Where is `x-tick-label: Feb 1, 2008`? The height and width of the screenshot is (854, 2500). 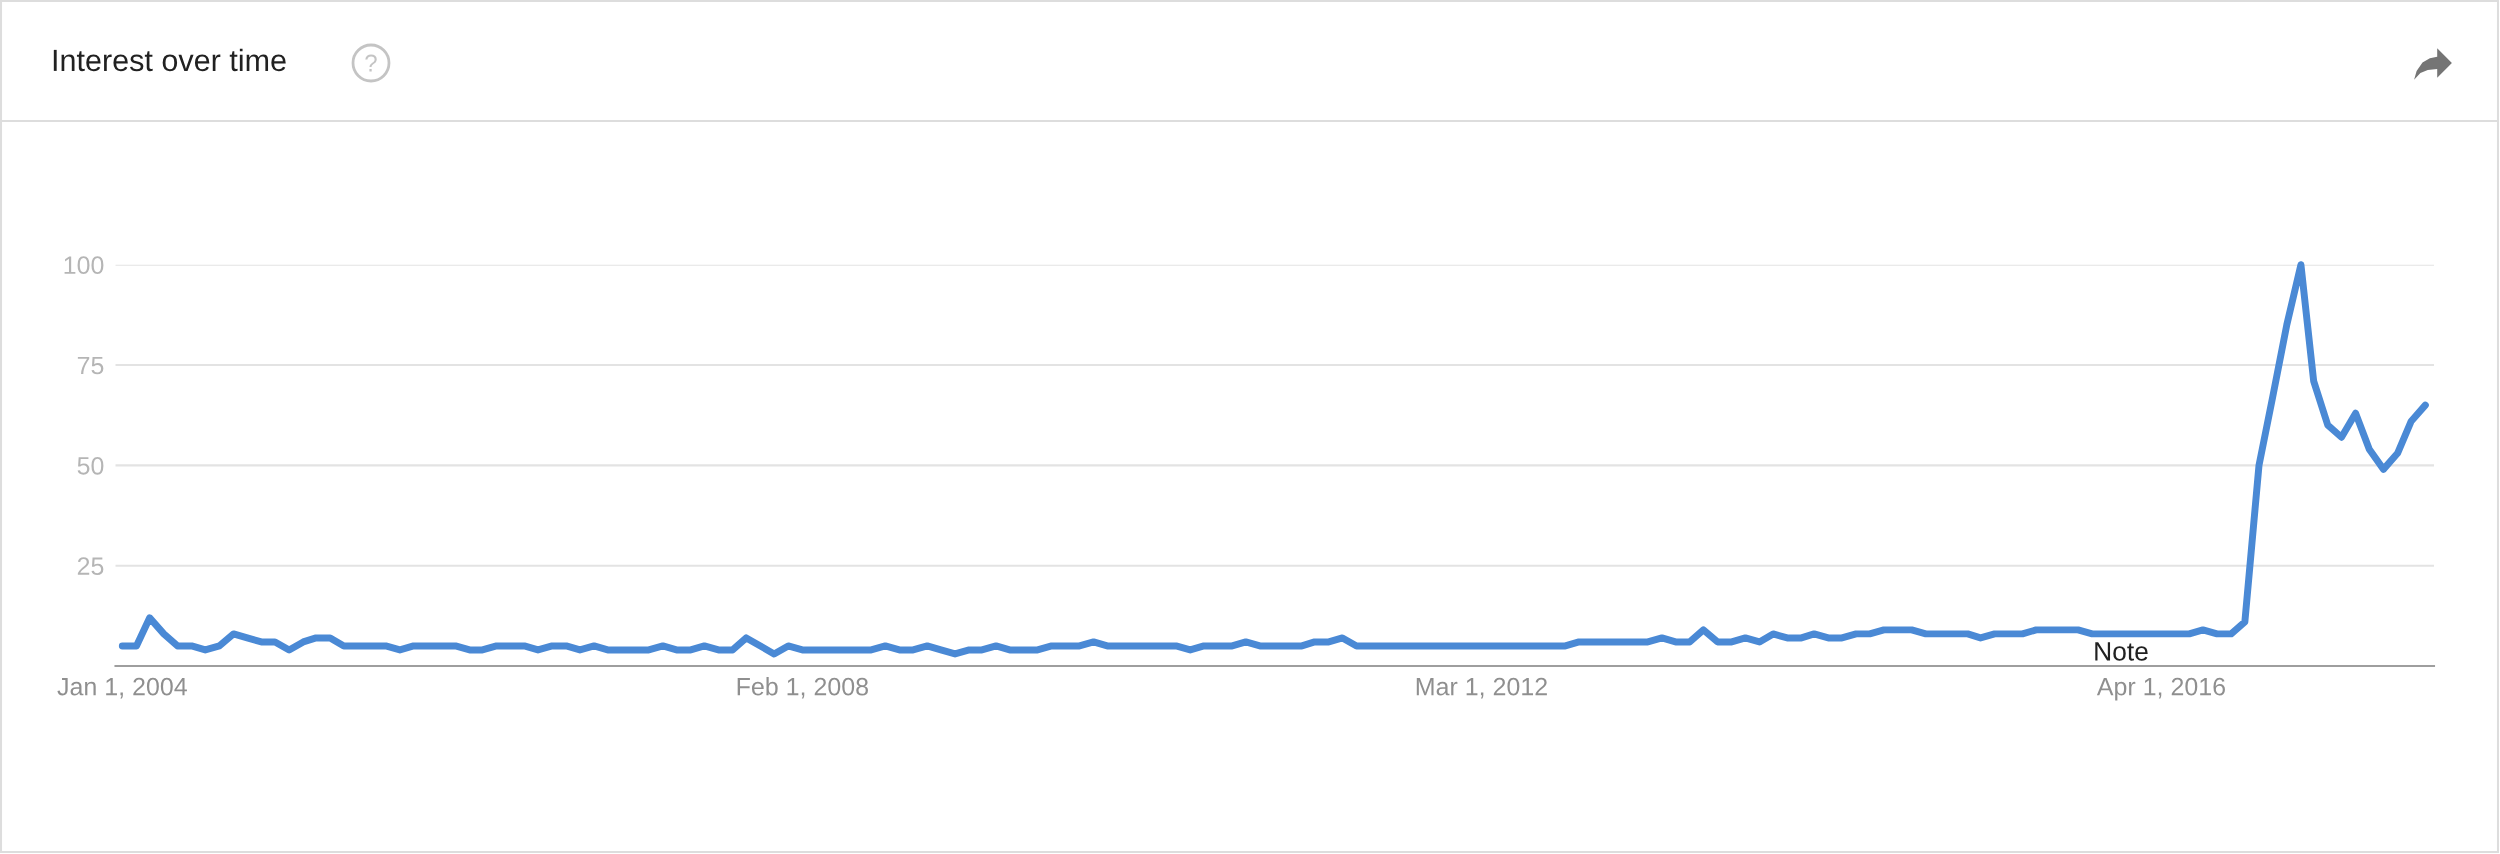 x-tick-label: Feb 1, 2008 is located at coordinates (802, 688).